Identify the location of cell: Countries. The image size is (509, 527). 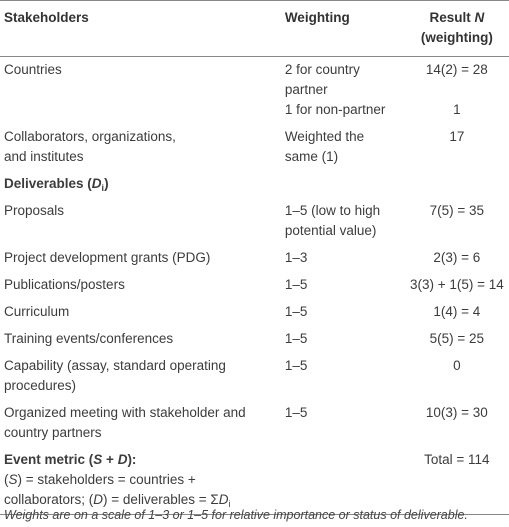
(140, 91).